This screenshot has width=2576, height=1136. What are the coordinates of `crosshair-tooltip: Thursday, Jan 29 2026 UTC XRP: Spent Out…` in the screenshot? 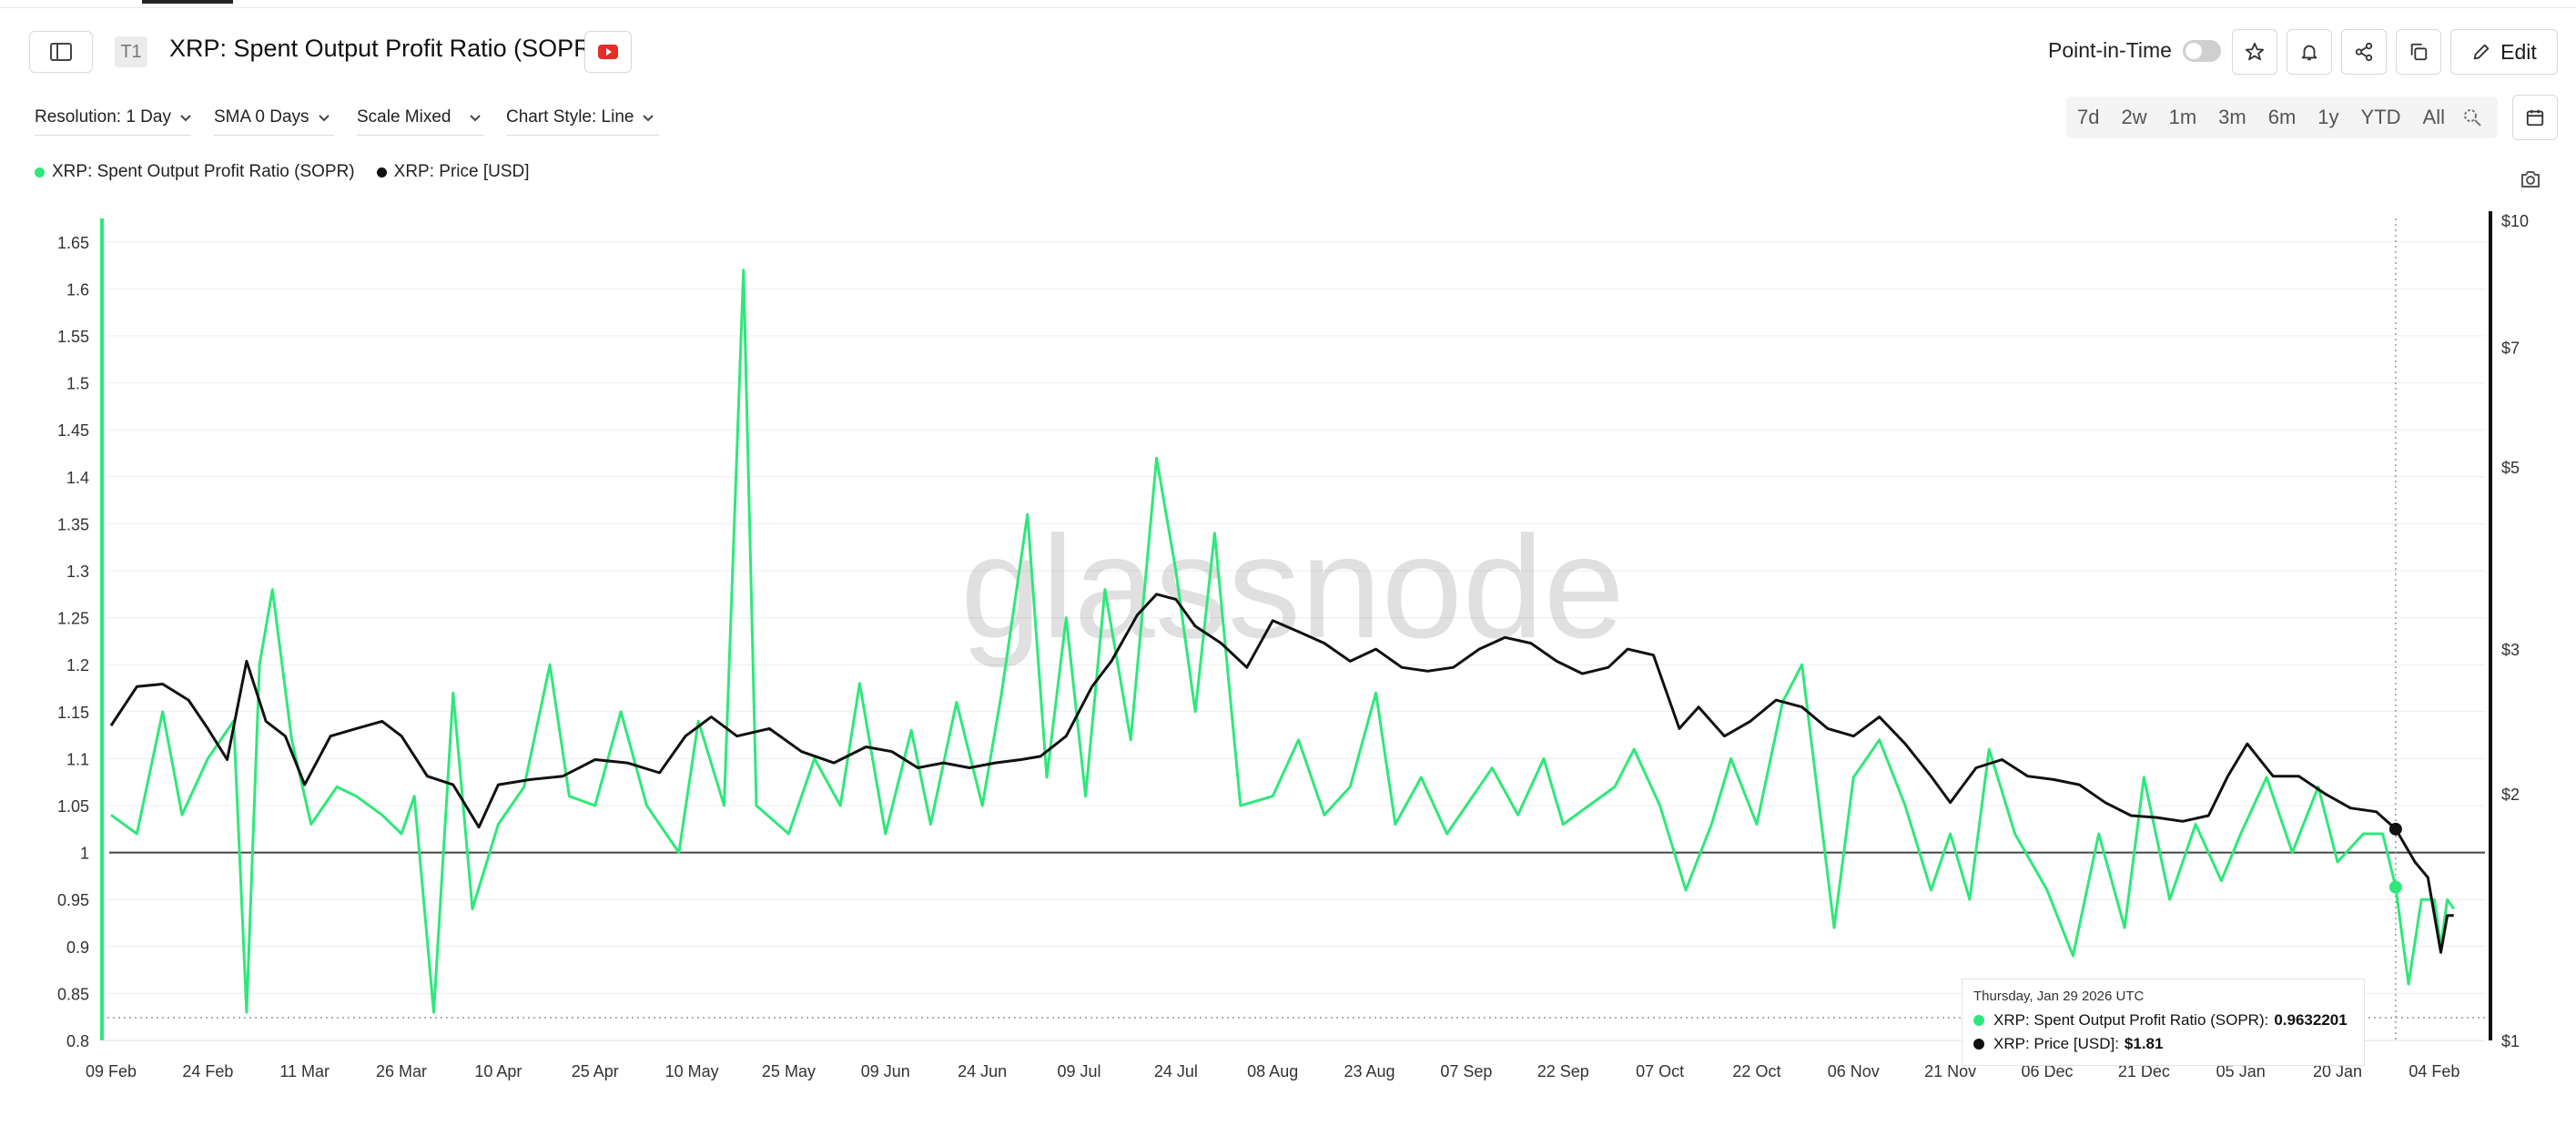 It's located at (2163, 1022).